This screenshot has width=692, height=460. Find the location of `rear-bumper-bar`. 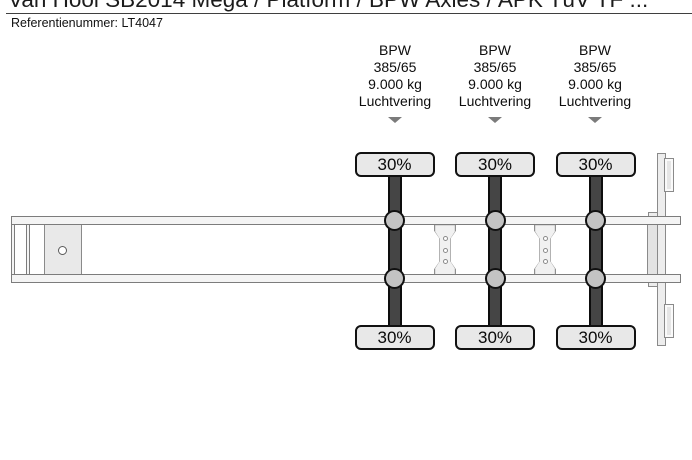

rear-bumper-bar is located at coordinates (661, 249).